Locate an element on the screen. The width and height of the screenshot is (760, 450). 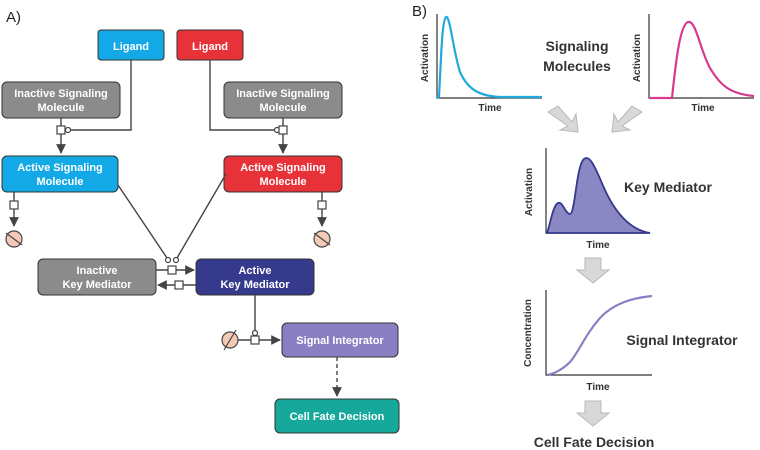
key-mediator-area is located at coordinates (598, 195).